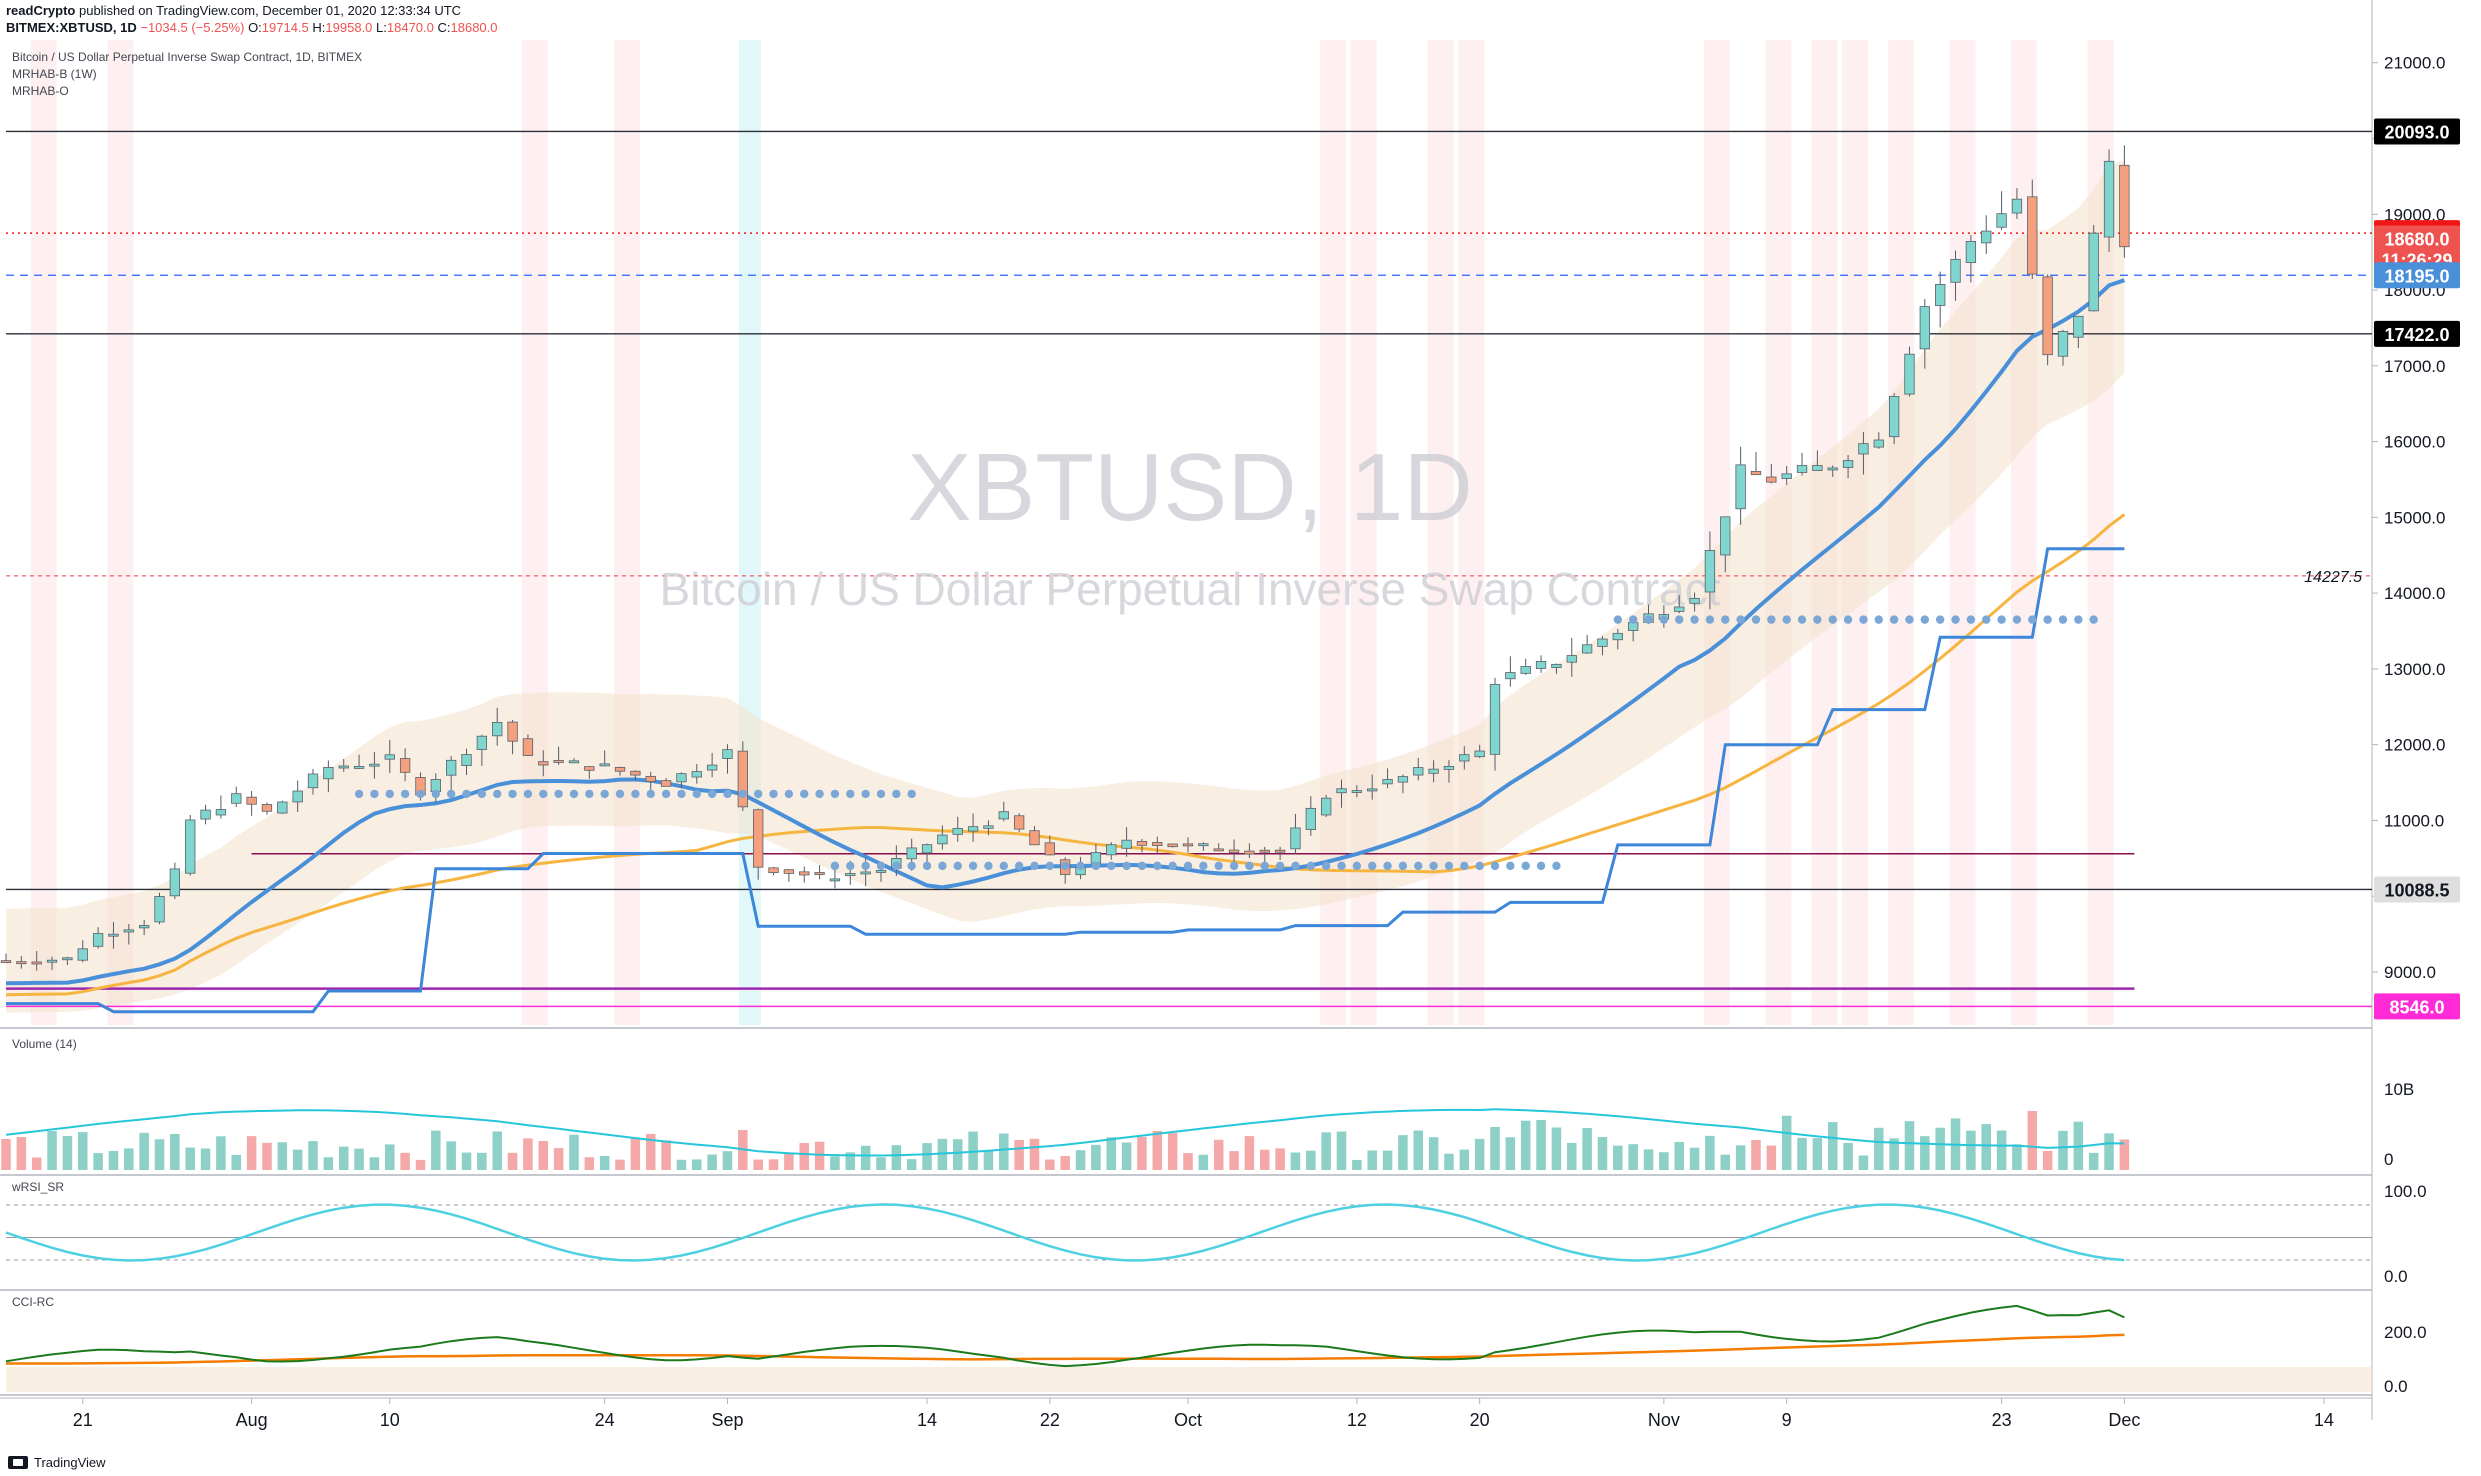 This screenshot has width=2481, height=1476. What do you see at coordinates (474, 27) in the screenshot?
I see `close-value: 18680.0` at bounding box center [474, 27].